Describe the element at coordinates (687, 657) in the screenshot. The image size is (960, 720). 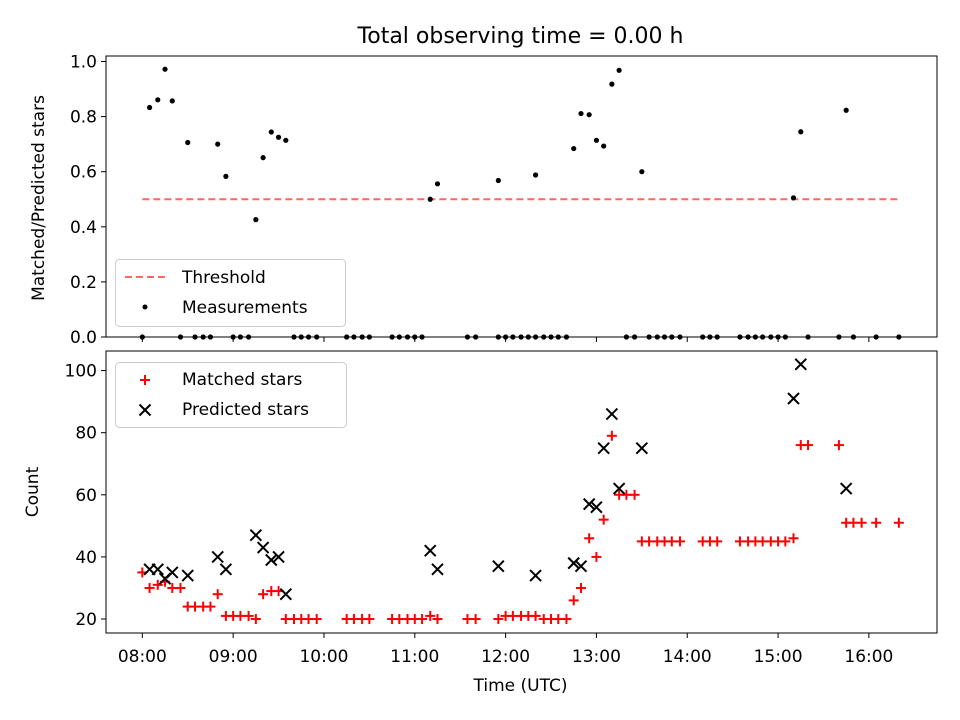
I see `bottom-x-tick-label: 14:00` at that location.